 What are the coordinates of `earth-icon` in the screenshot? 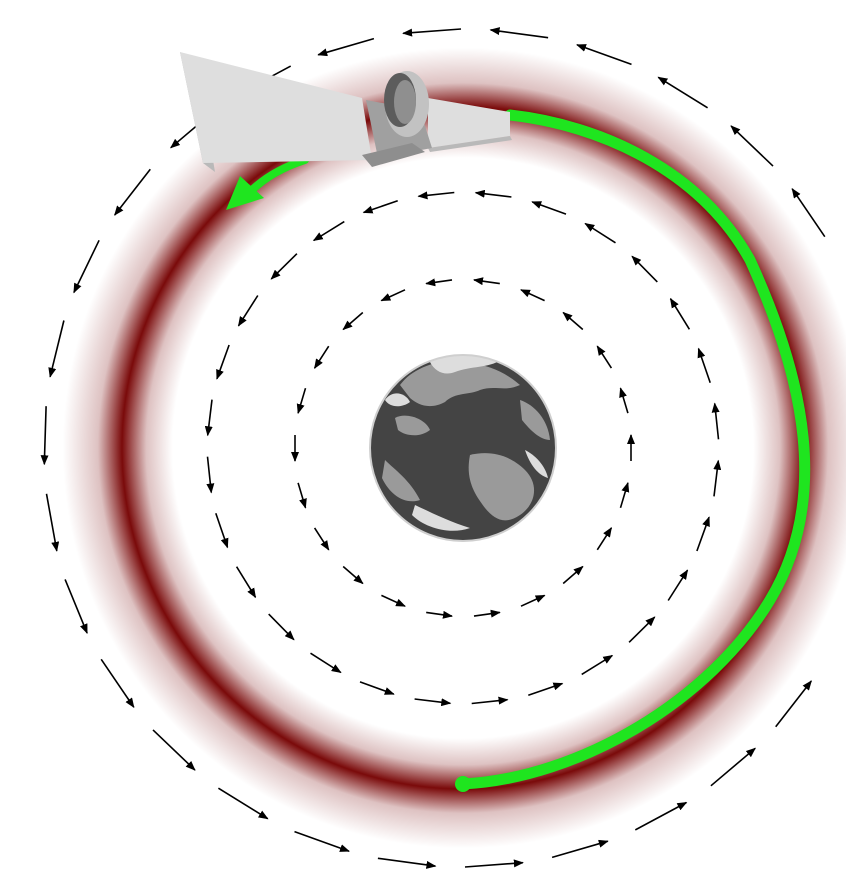 It's located at (463, 448).